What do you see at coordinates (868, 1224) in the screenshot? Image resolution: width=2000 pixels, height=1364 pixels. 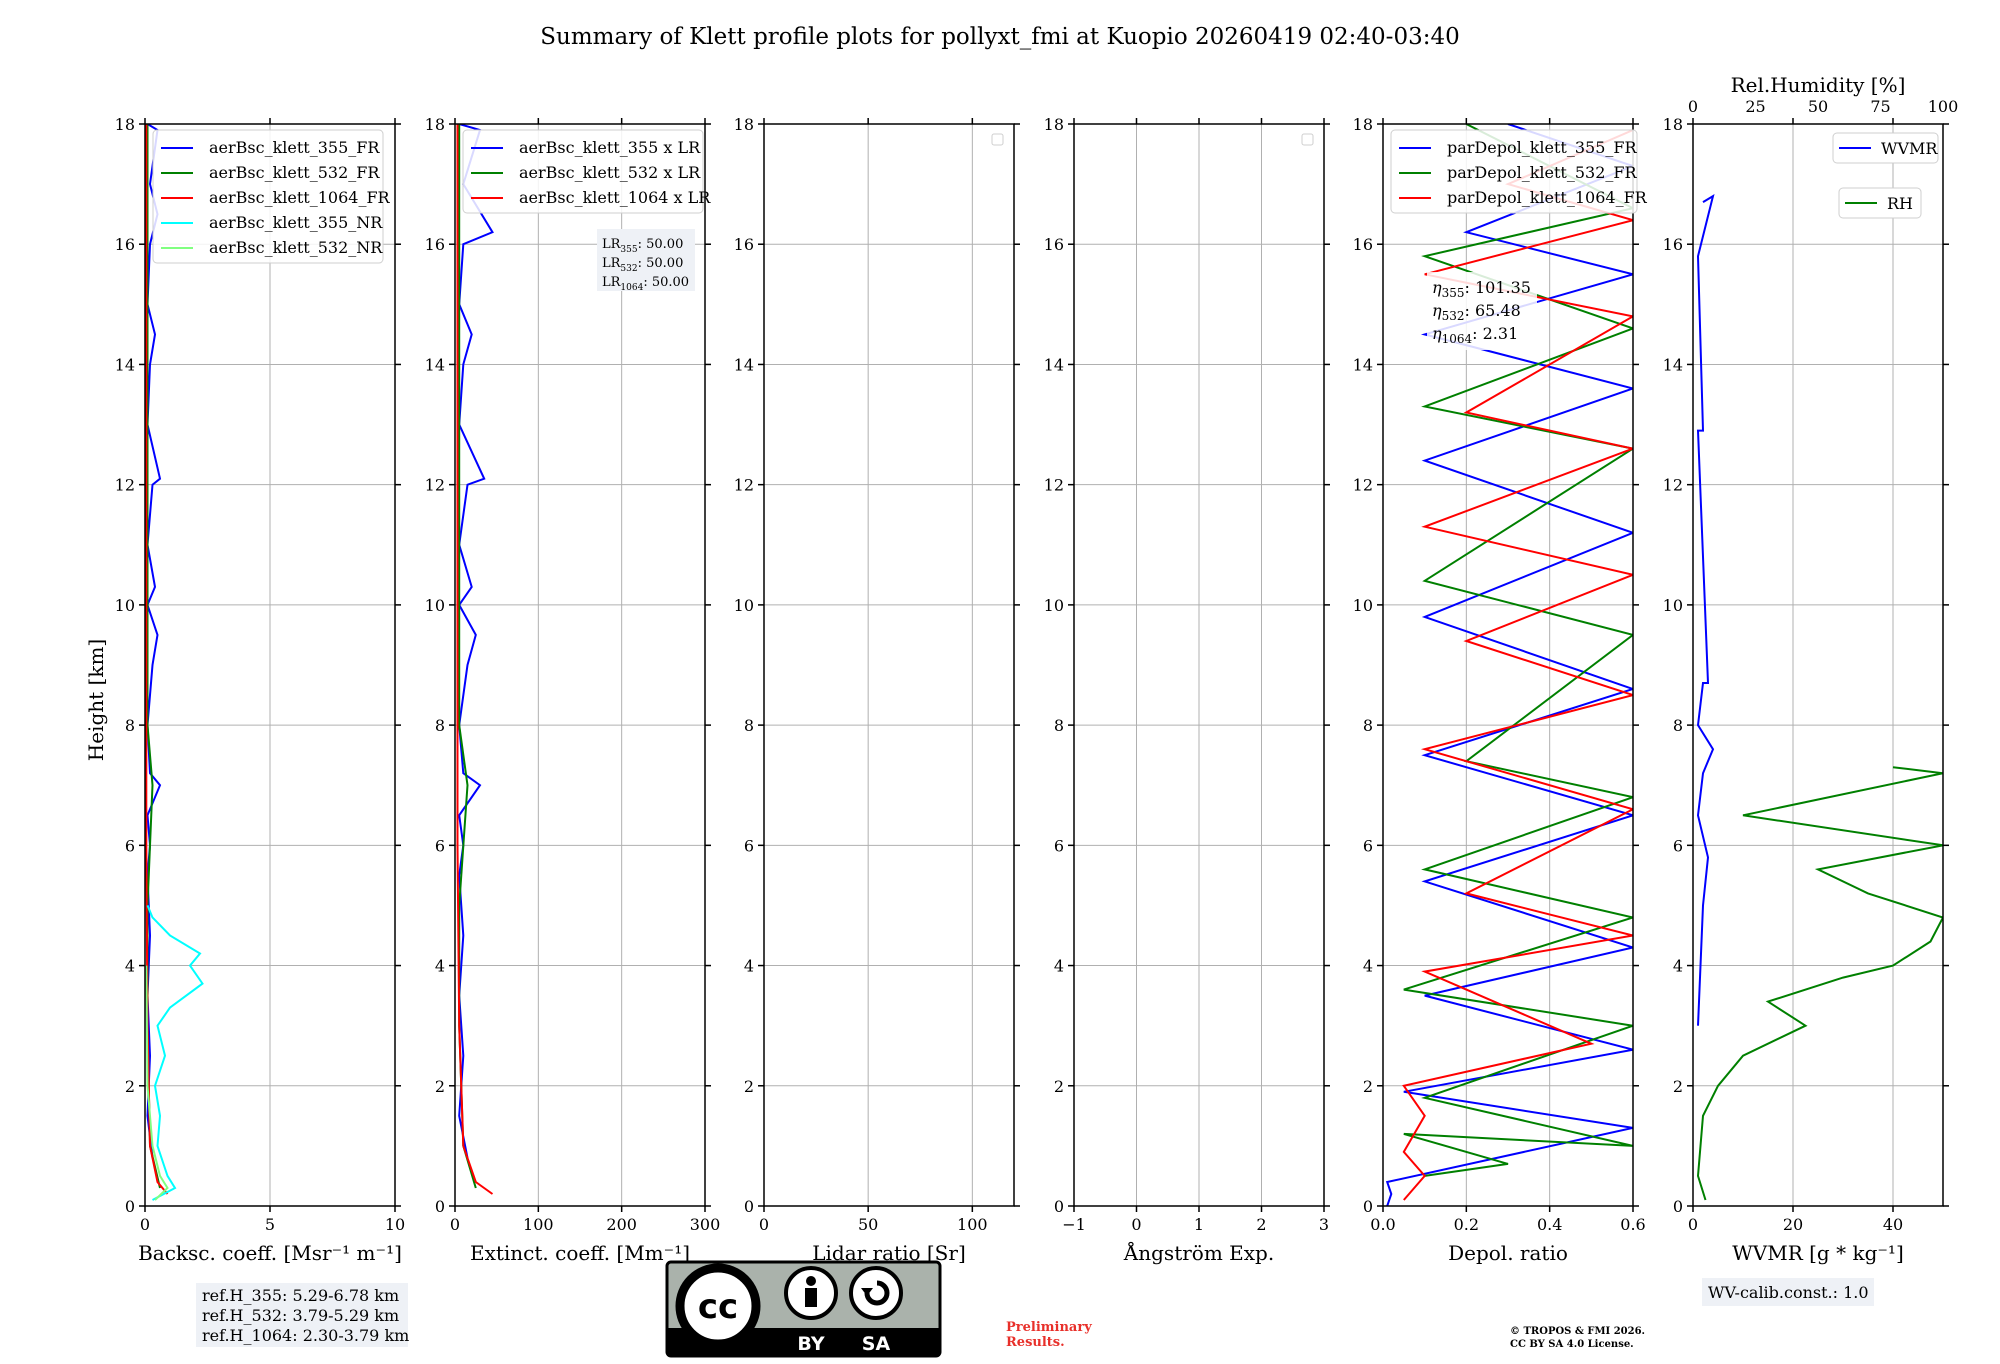 I see `x-tick-label: 50` at bounding box center [868, 1224].